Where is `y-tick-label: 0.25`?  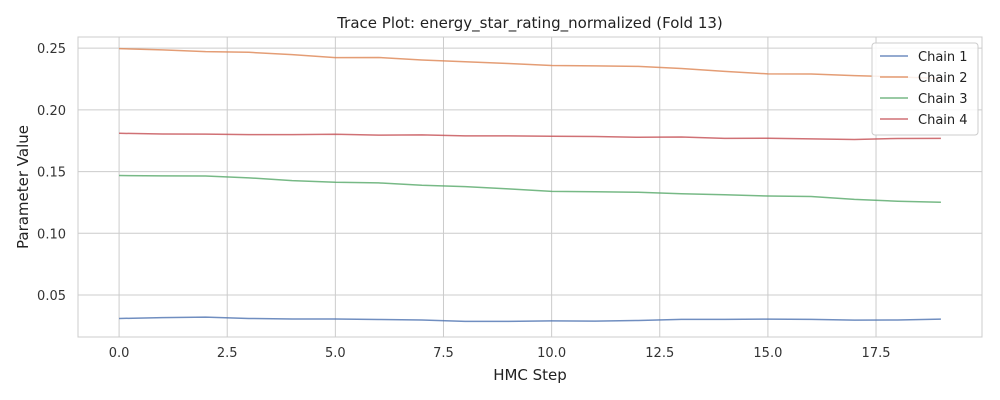
y-tick-label: 0.25 is located at coordinates (51, 49).